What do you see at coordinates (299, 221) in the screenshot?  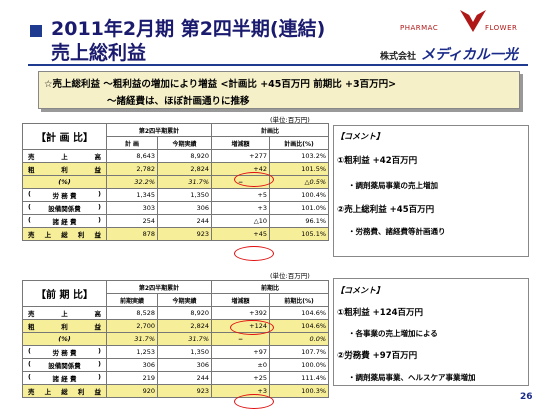 I see `cell-value: 96.1%` at bounding box center [299, 221].